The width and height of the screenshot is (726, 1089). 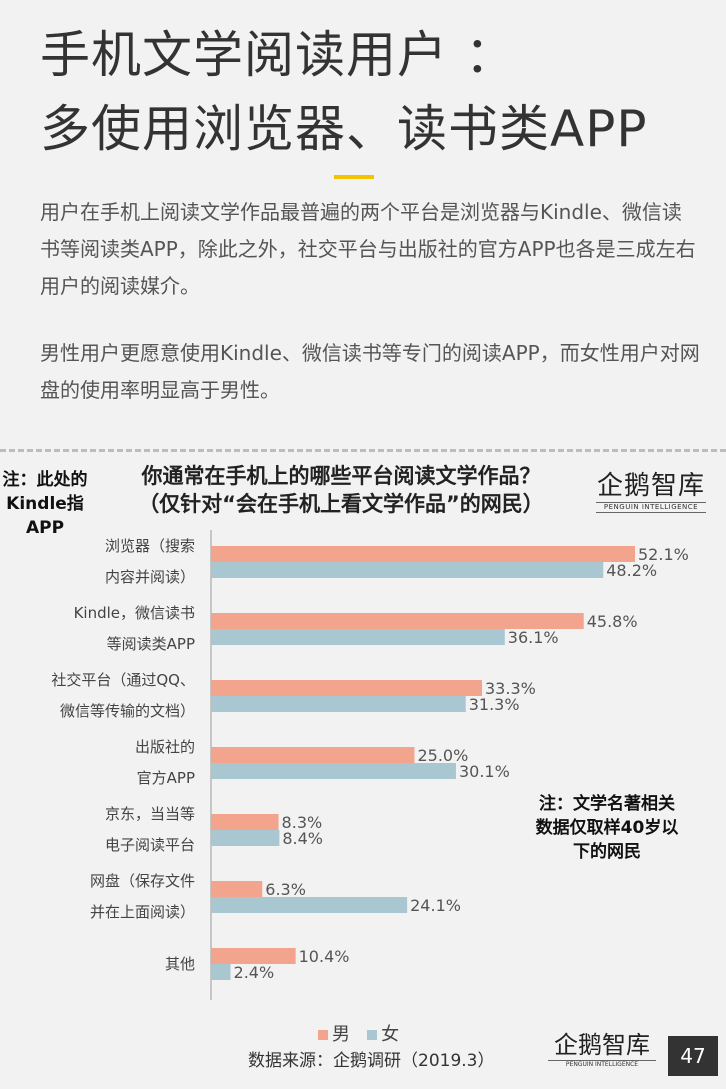 What do you see at coordinates (134, 613) in the screenshot?
I see `category-label: Kindle，微信读书` at bounding box center [134, 613].